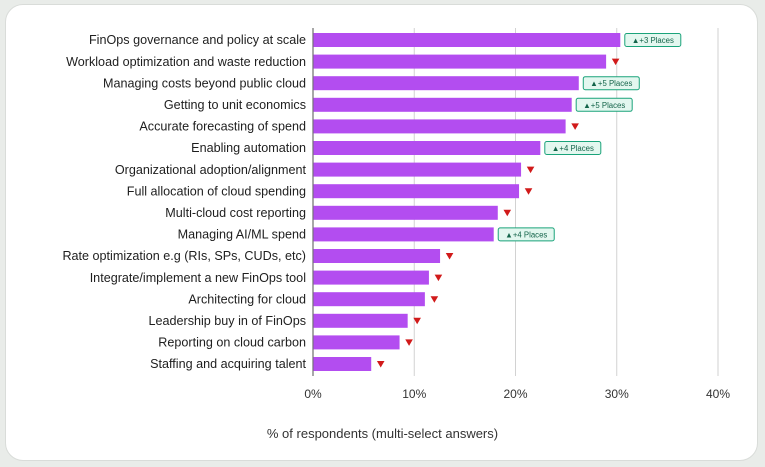  What do you see at coordinates (414, 394) in the screenshot?
I see `x-tick-label: 10%` at bounding box center [414, 394].